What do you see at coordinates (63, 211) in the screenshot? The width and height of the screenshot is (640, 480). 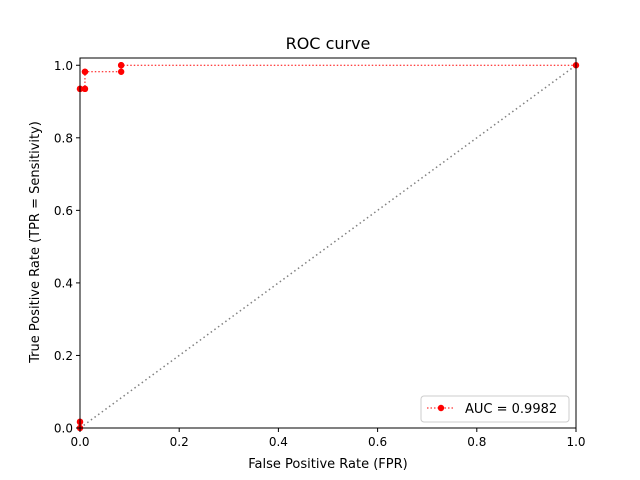 I see `y-tick-label: 0.6` at bounding box center [63, 211].